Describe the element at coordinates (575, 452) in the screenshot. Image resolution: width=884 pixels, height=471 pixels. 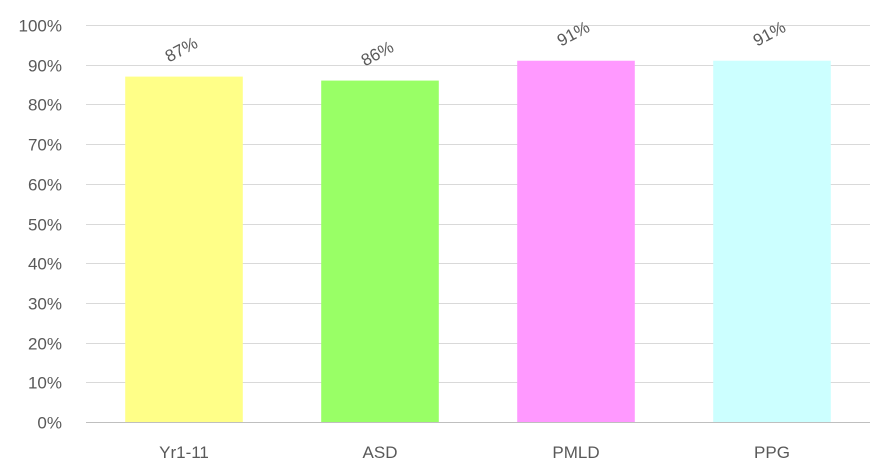
I see `x-tick-label: PMLD` at that location.